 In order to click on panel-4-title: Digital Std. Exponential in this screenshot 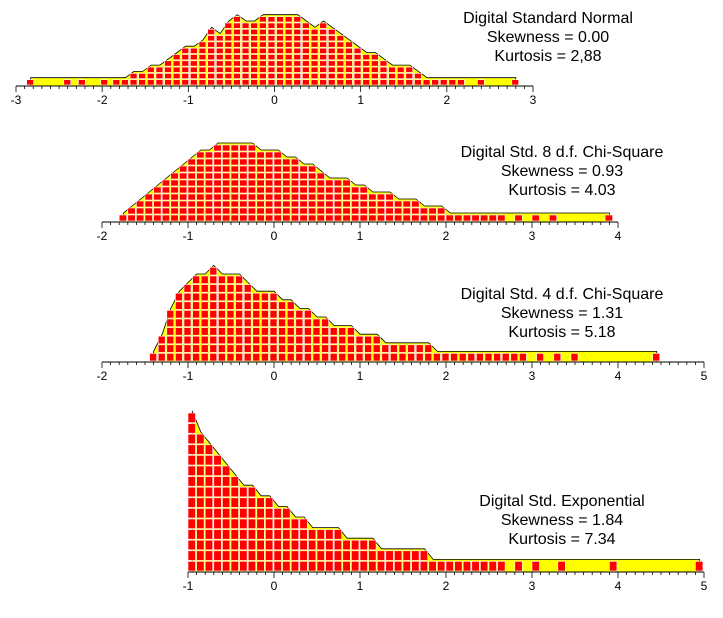, I will do `click(562, 501)`.